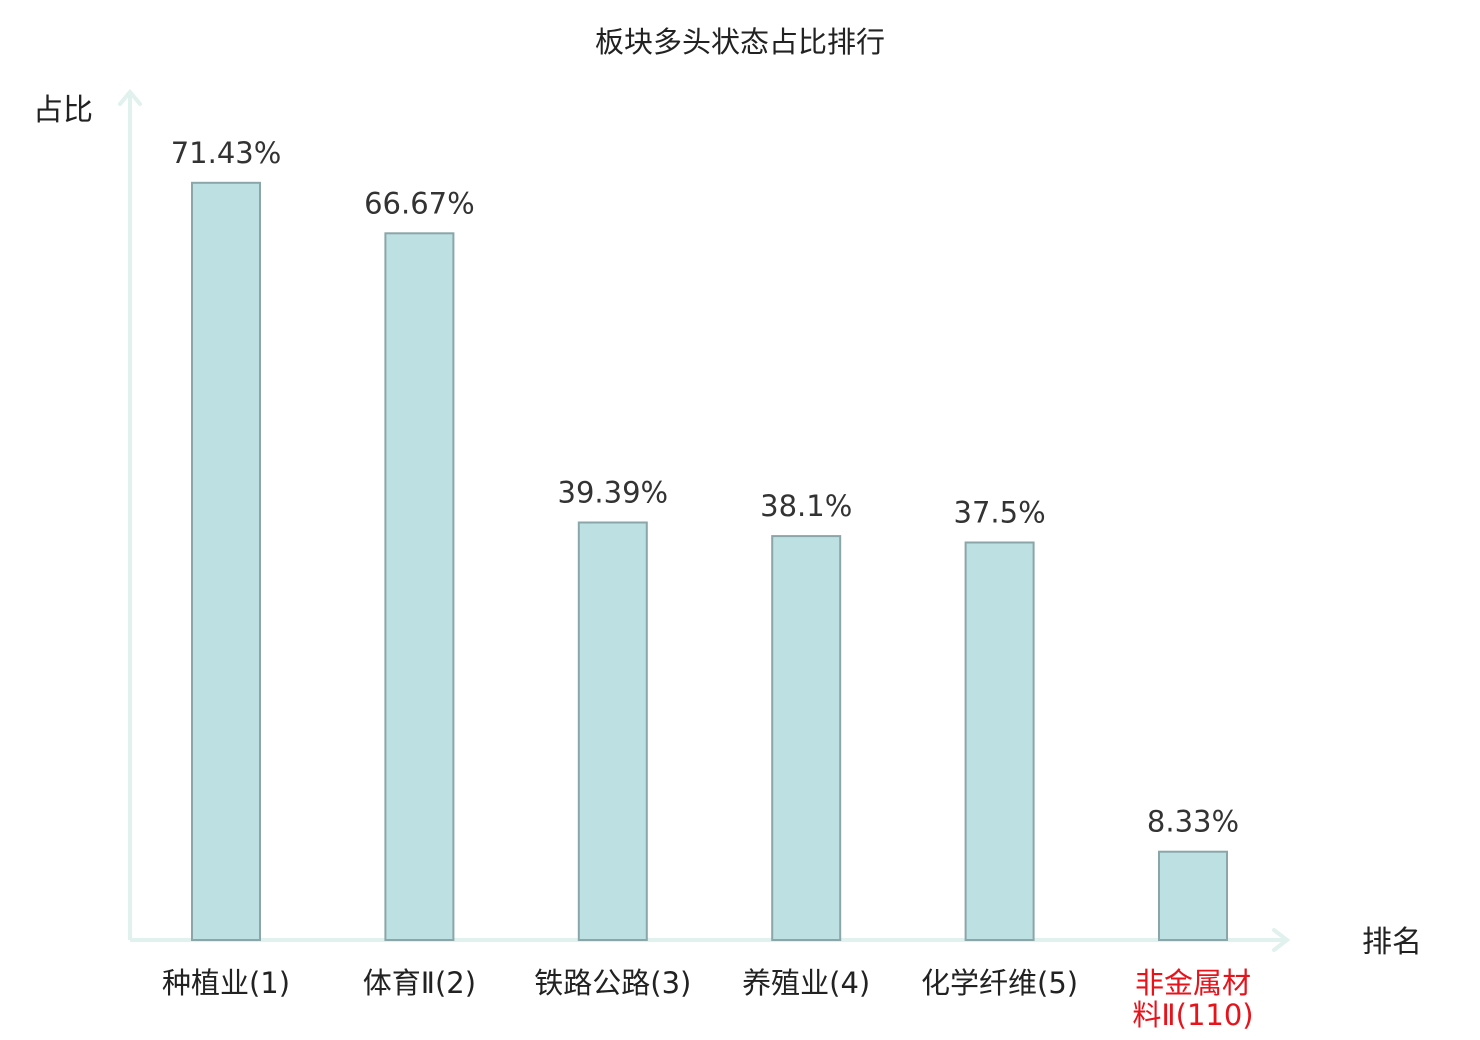 Image resolution: width=1480 pixels, height=1040 pixels. I want to click on data-label: 39.39%, so click(613, 493).